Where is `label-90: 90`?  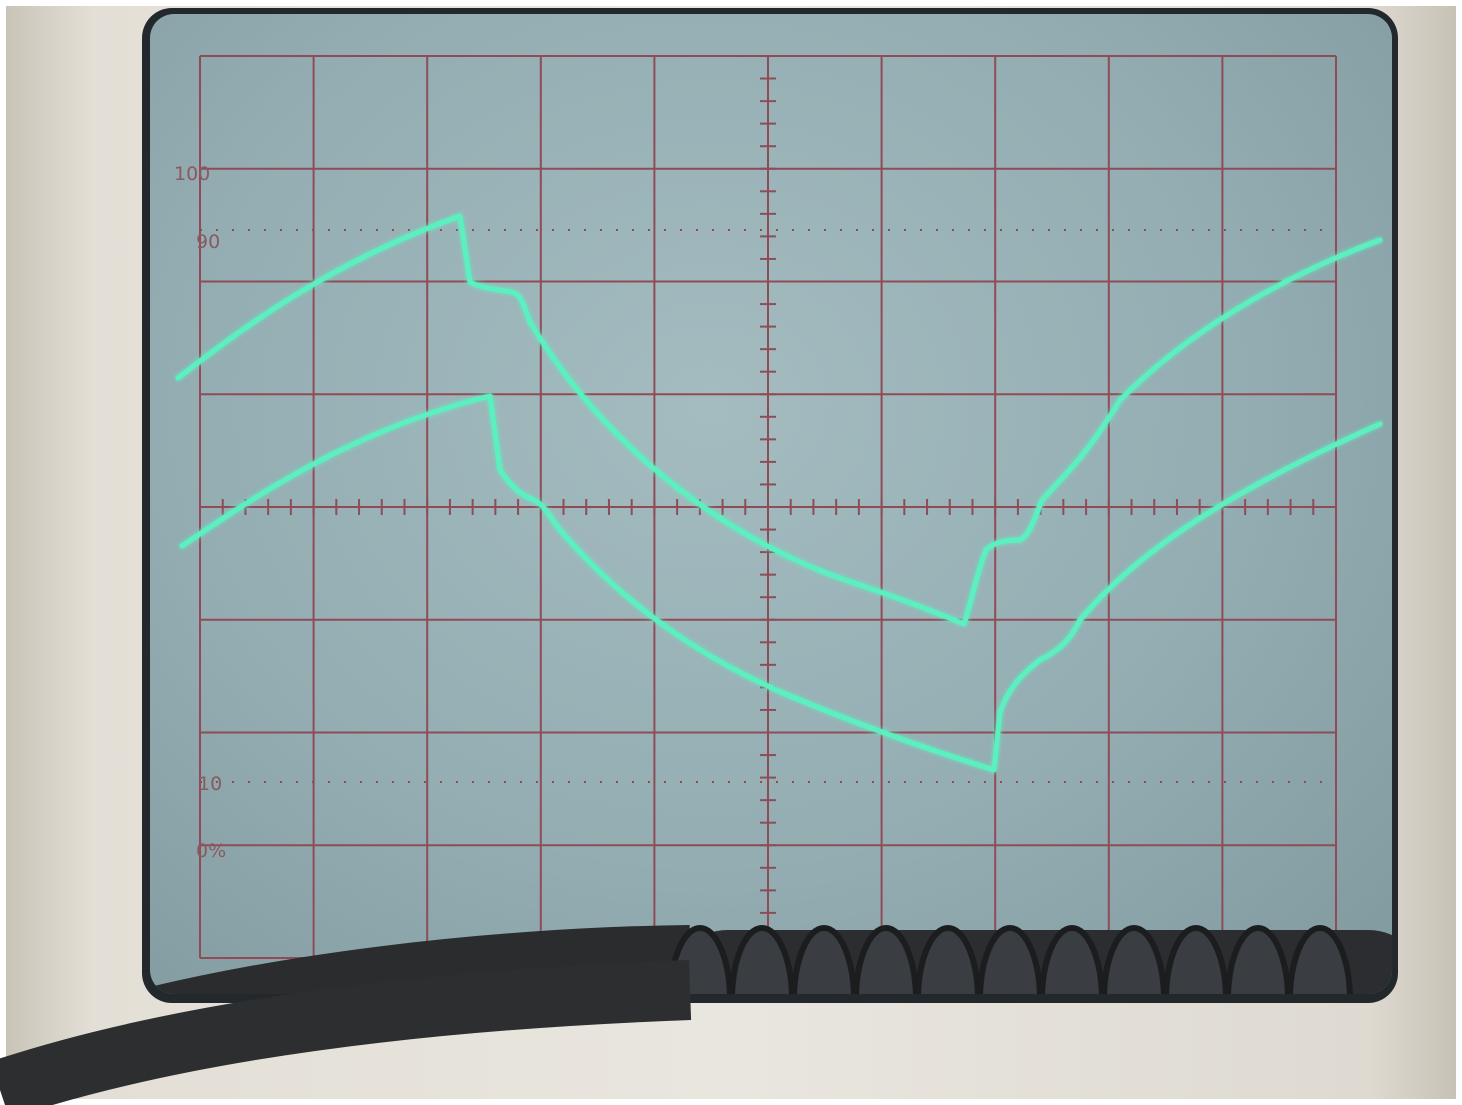 label-90: 90 is located at coordinates (208, 242).